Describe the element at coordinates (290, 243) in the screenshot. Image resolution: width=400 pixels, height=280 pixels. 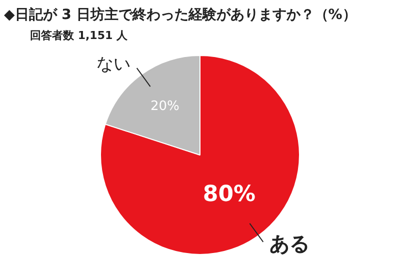
I see `slice-label: ある` at that location.